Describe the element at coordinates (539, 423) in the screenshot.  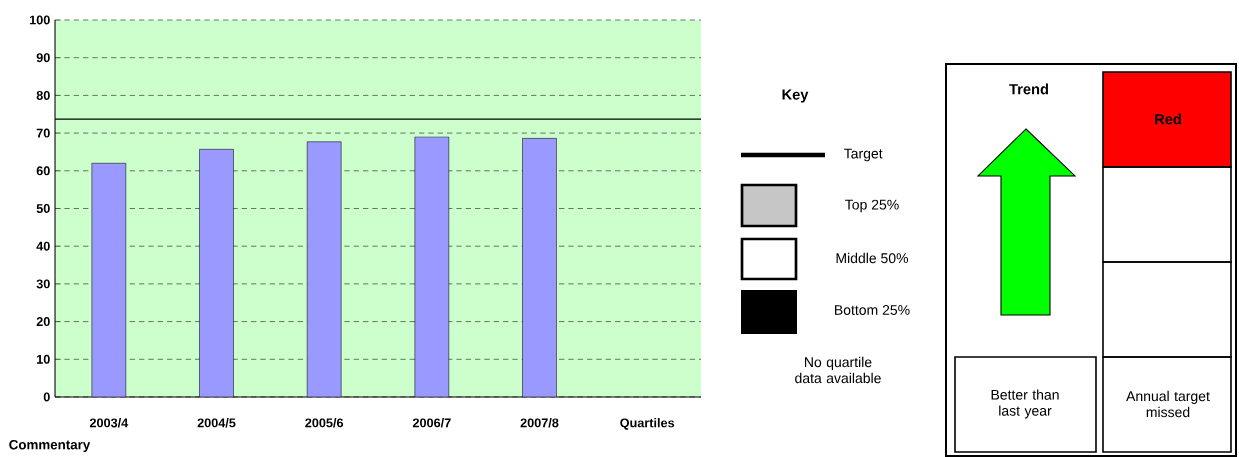
I see `x-tick-label: 2007/8` at that location.